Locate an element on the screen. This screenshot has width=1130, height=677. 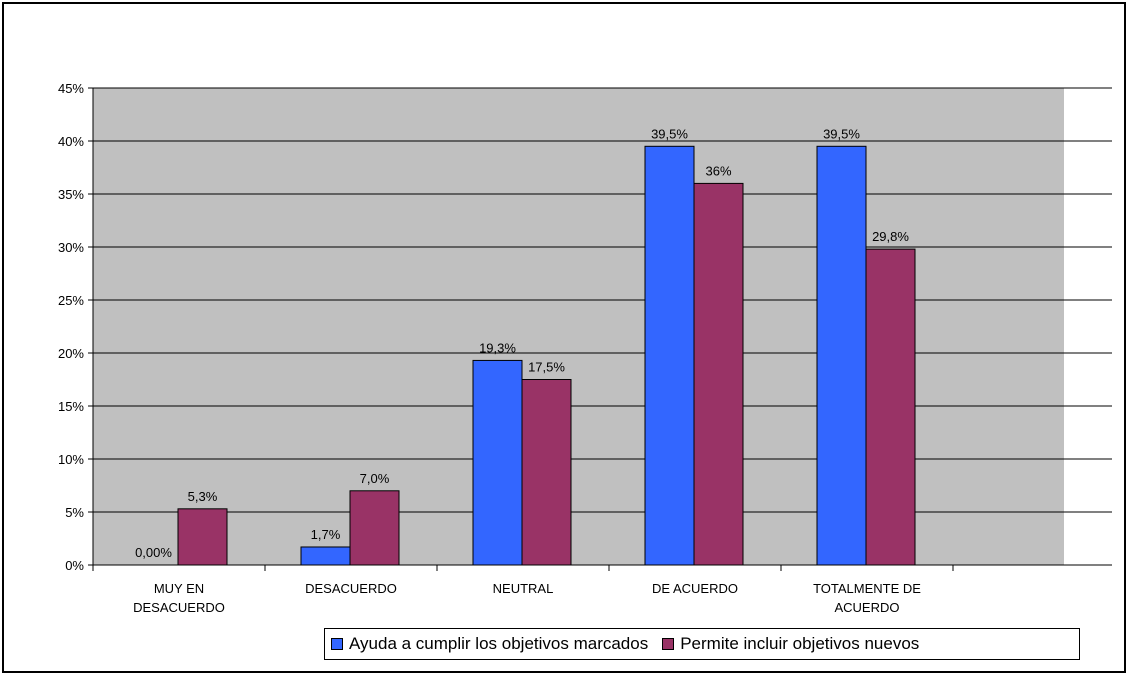
y-tick-label: 0% is located at coordinates (74, 565).